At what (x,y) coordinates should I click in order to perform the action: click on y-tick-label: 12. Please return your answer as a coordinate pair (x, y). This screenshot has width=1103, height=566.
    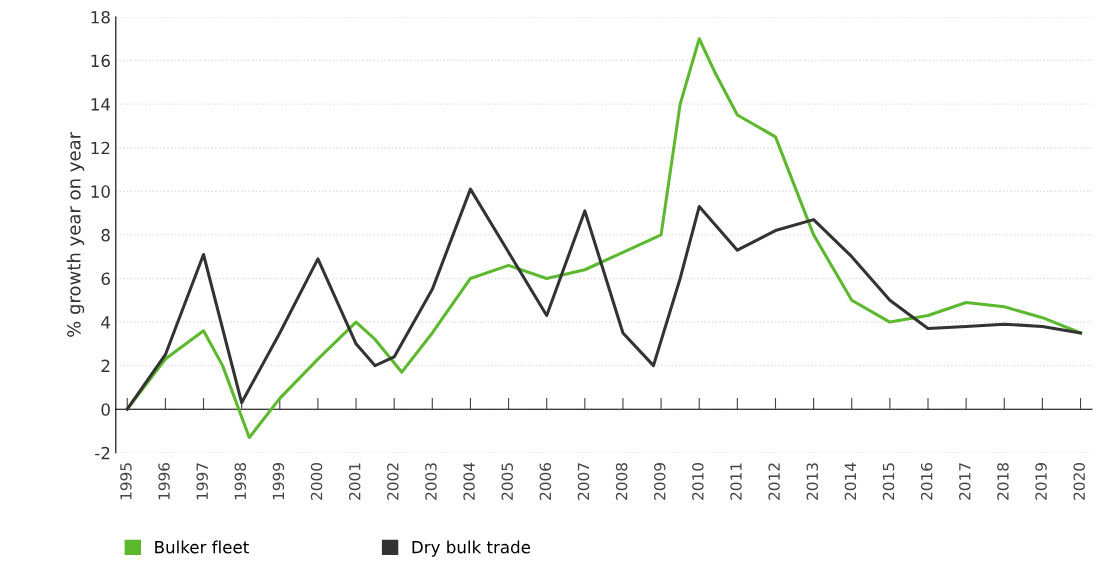
    Looking at the image, I should click on (100, 148).